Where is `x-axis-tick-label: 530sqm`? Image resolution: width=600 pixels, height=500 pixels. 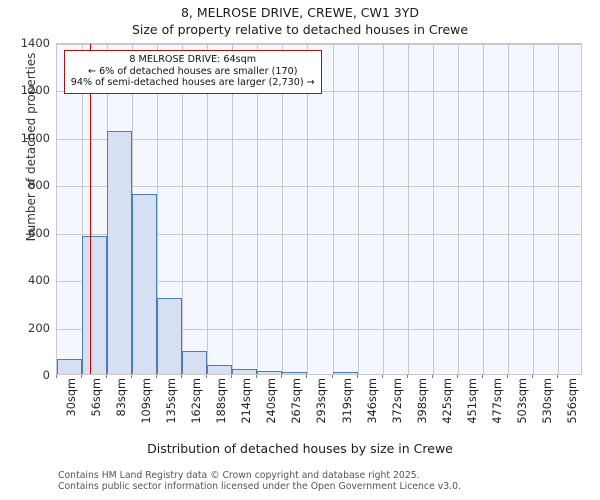
x-axis-tick-label: 530sqm is located at coordinates (547, 401).